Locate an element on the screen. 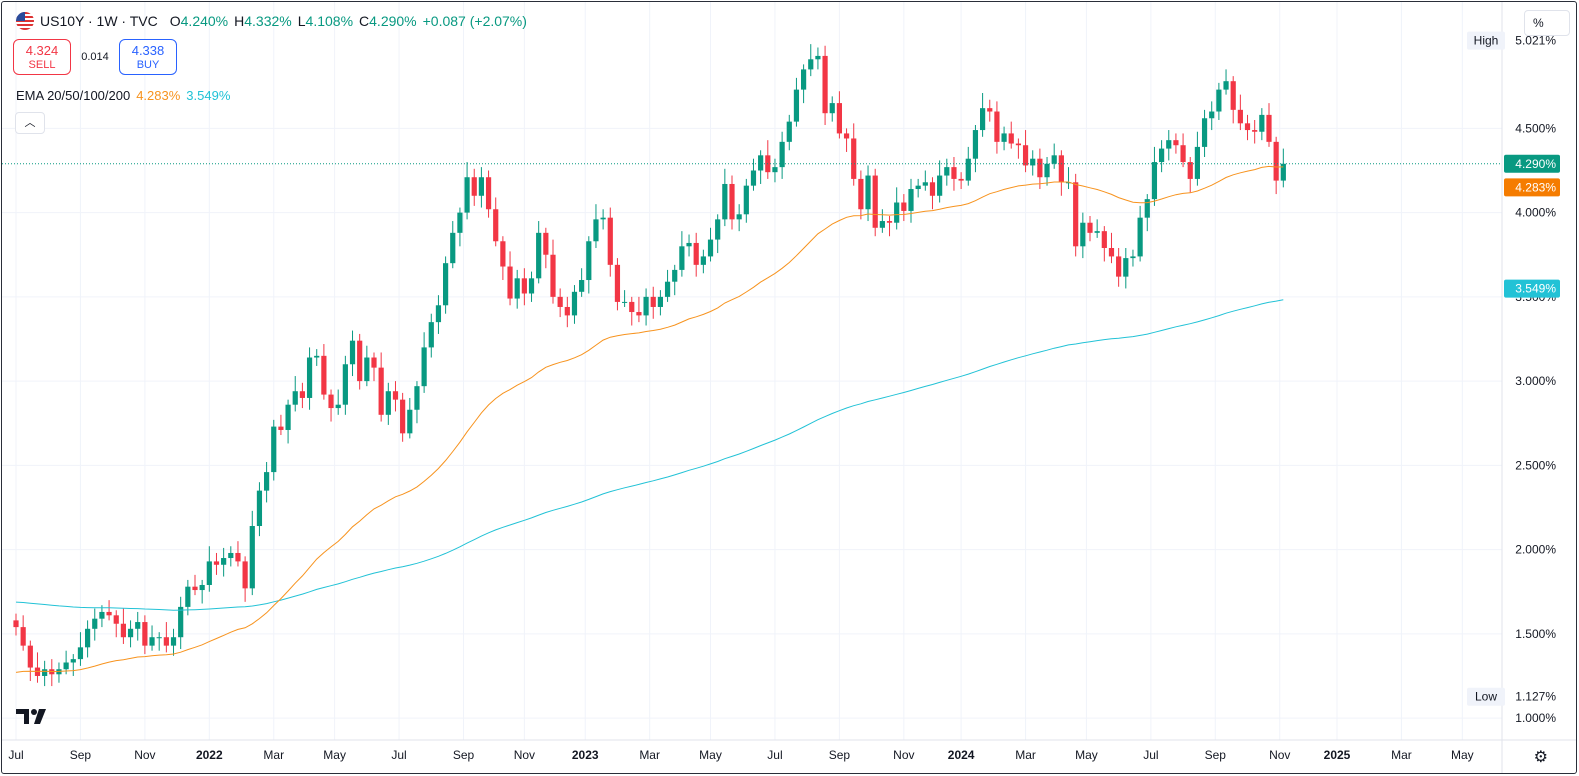  low-badge-label-bg is located at coordinates (1486, 696).